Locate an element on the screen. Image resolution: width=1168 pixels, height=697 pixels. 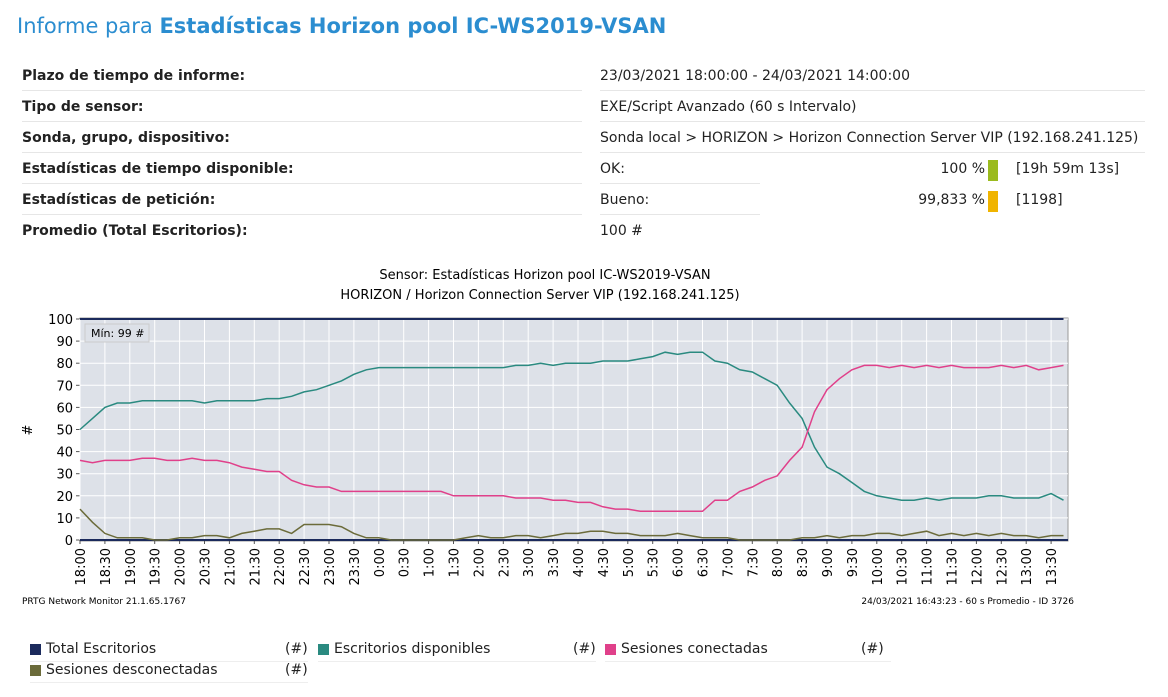
x-tick-label: 9:00 is located at coordinates (828, 562).